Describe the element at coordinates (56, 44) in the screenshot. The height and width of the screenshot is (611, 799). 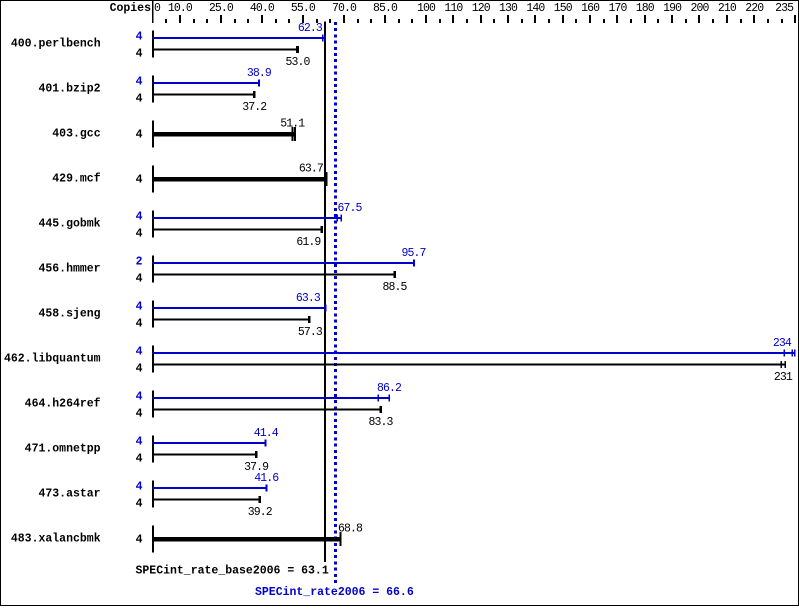
I see `svg-text: 400.perlbench` at that location.